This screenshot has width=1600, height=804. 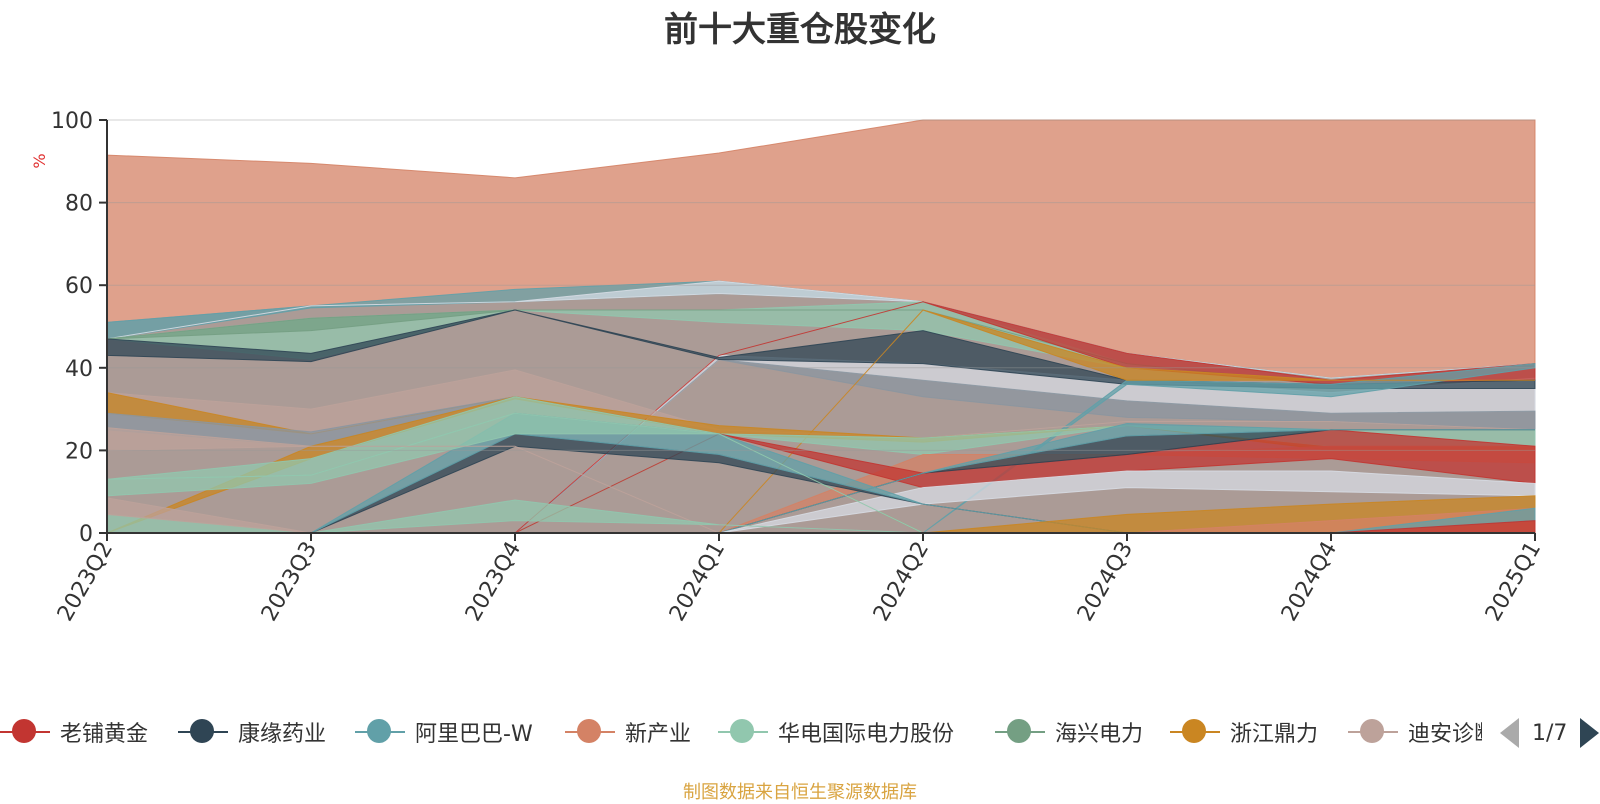 I want to click on x-tick-label: 2024Q1, so click(x=697, y=582).